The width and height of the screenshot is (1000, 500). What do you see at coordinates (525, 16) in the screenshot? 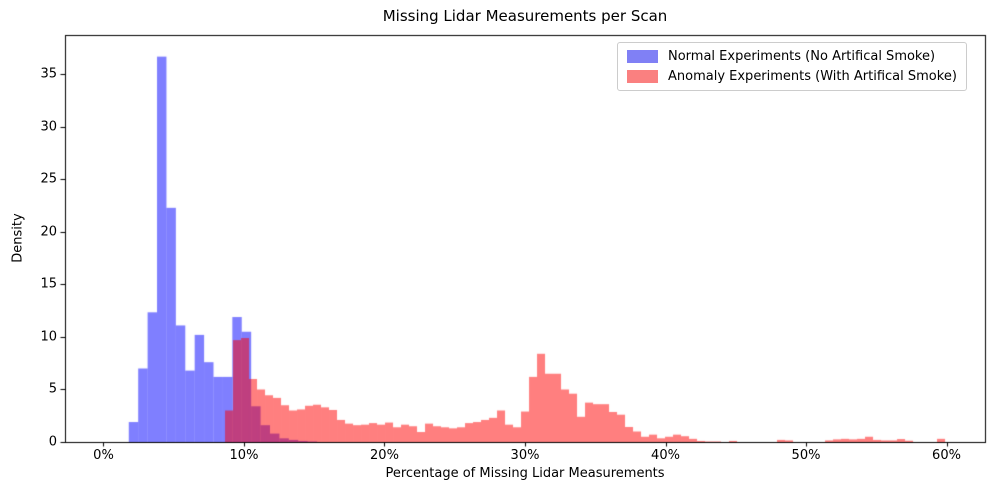
I see `chart-title: Missing Lidar Measurements per Scan` at bounding box center [525, 16].